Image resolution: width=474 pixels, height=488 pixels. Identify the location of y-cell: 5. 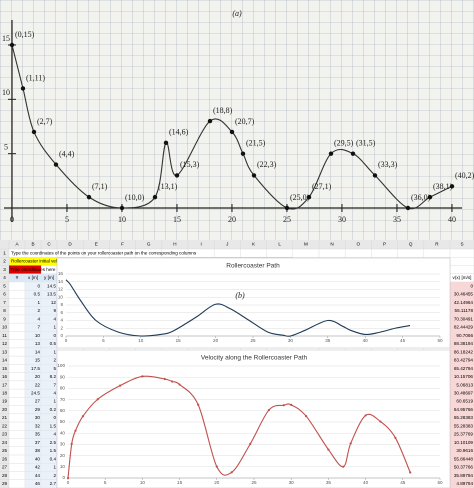
(54, 368).